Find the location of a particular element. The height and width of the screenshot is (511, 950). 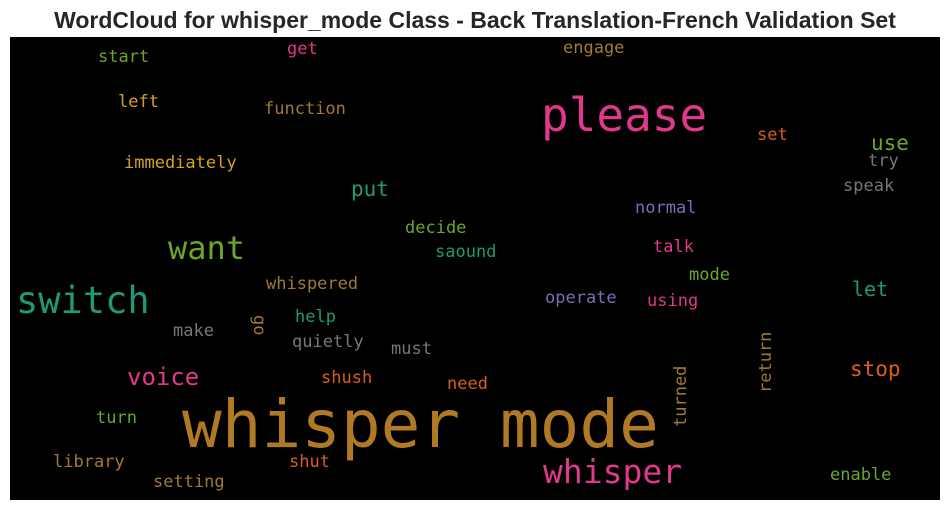

word-quietly: quietly is located at coordinates (328, 342).